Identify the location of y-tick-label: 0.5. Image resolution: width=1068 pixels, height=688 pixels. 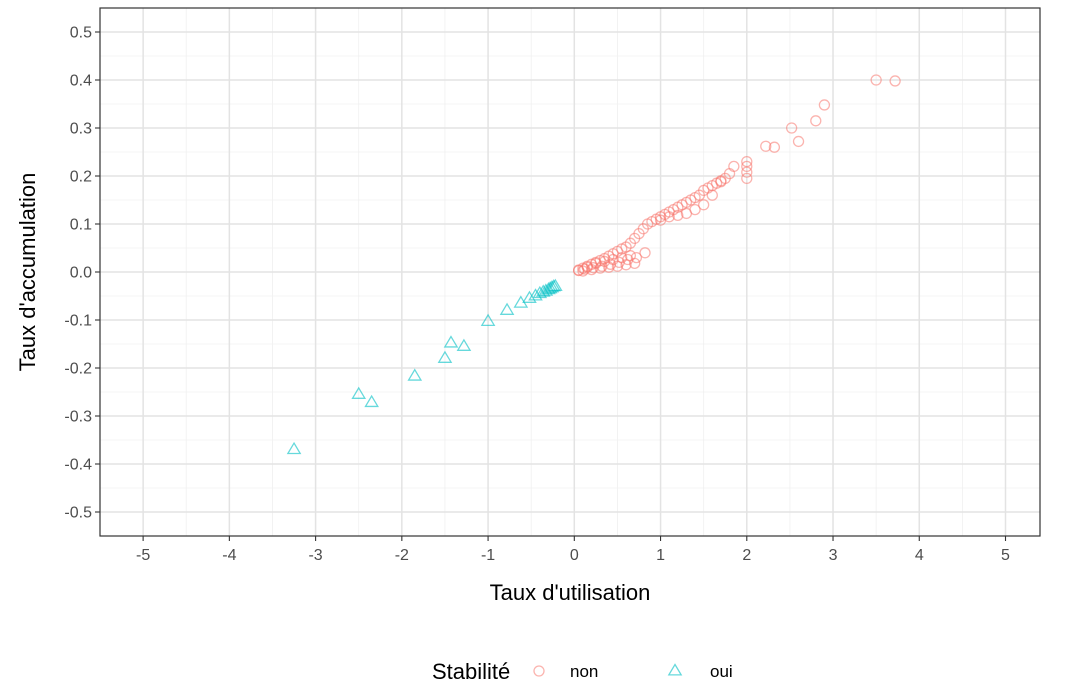
(81, 33).